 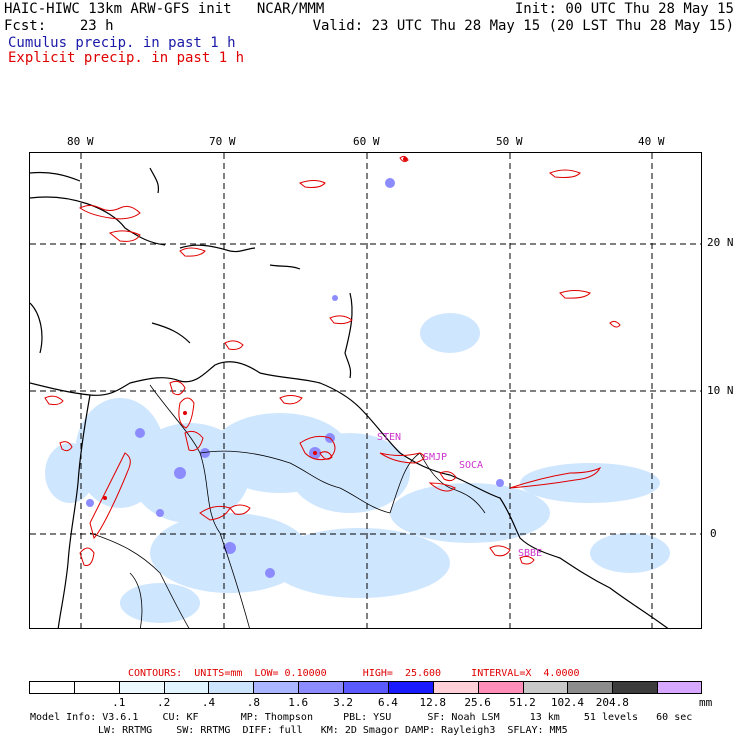 I want to click on legend-explicit: Explicit precip. in past 1 h, so click(x=126, y=58).